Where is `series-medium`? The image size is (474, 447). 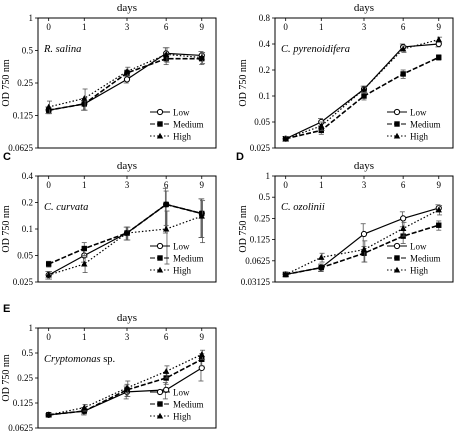
series-medium is located at coordinates (125, 84).